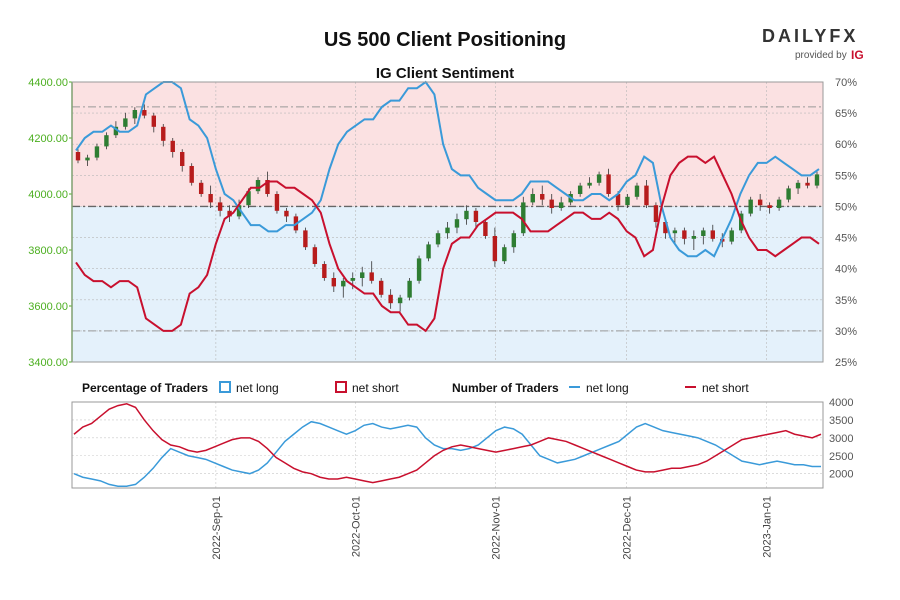  I want to click on trader-count-lines, so click(447, 445).